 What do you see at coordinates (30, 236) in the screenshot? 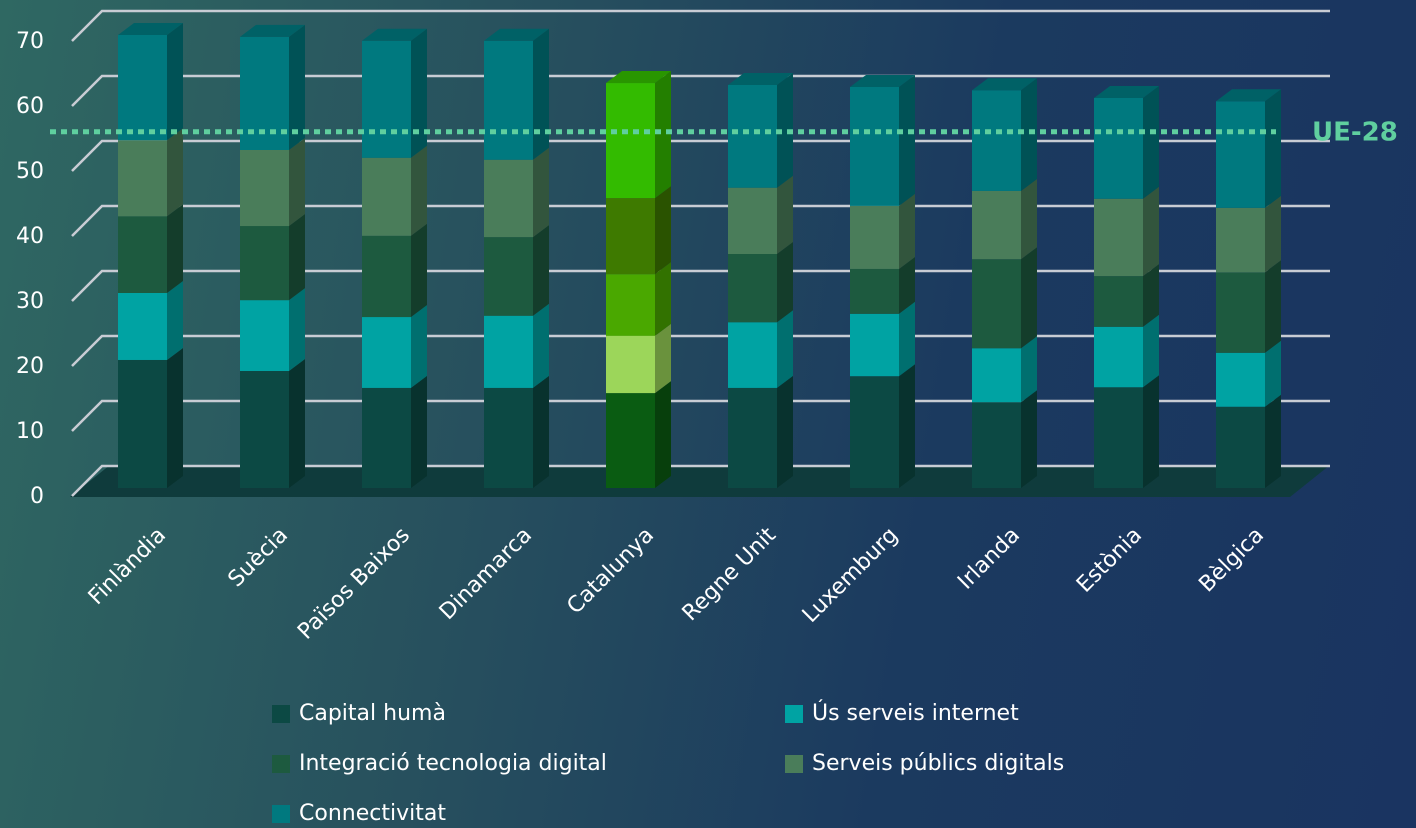
I see `y-tick-label: 40` at bounding box center [30, 236].